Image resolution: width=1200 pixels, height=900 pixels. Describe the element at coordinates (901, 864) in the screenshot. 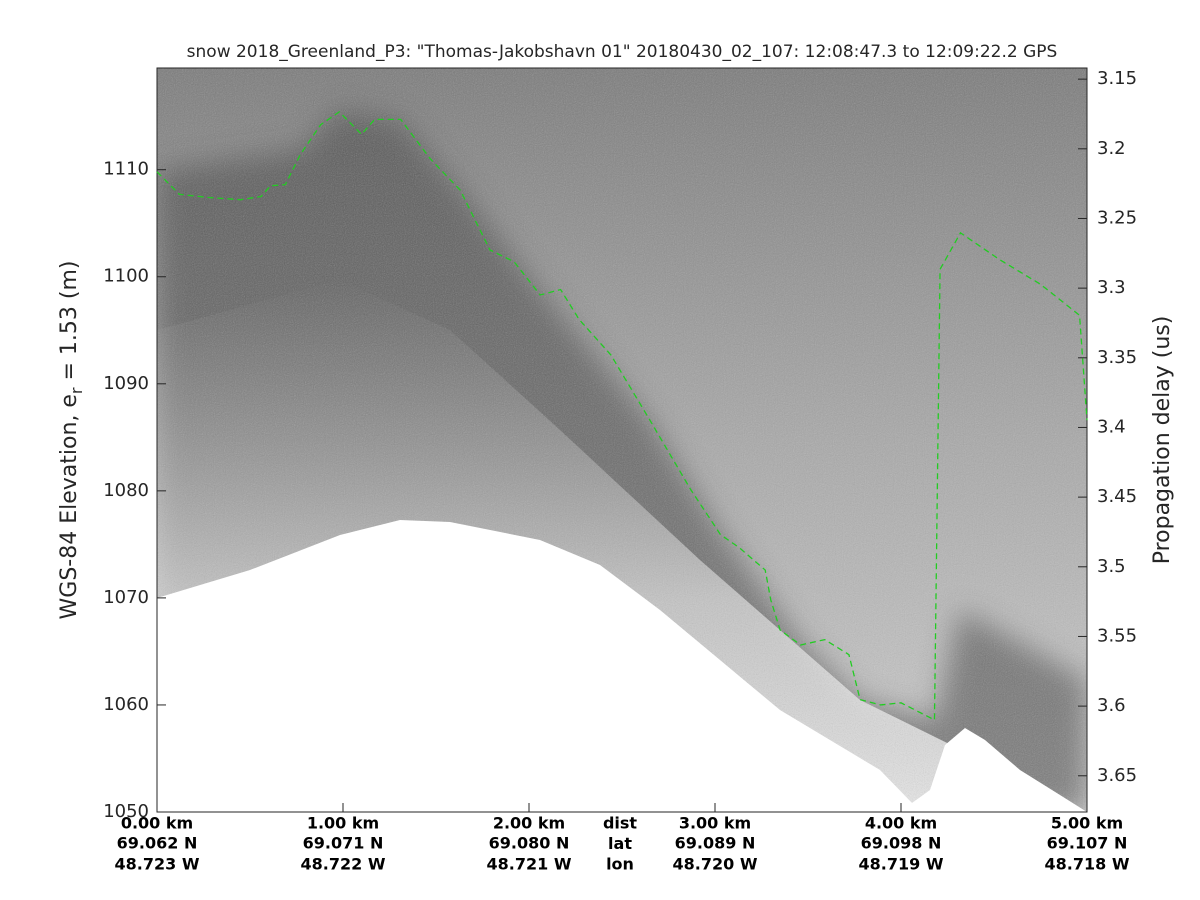

I see `x-tick-lon: 48.719 W` at that location.